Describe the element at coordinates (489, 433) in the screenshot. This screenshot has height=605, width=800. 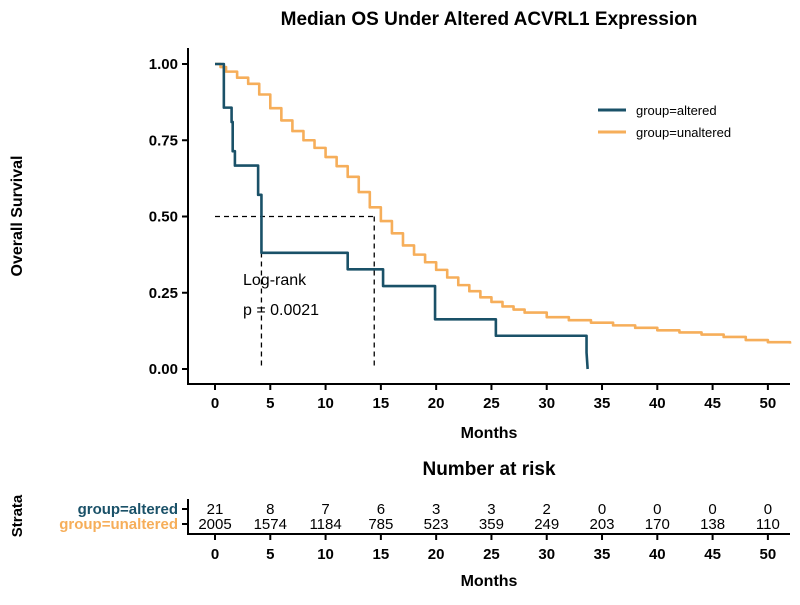
I see `x-axis-label: Months` at that location.